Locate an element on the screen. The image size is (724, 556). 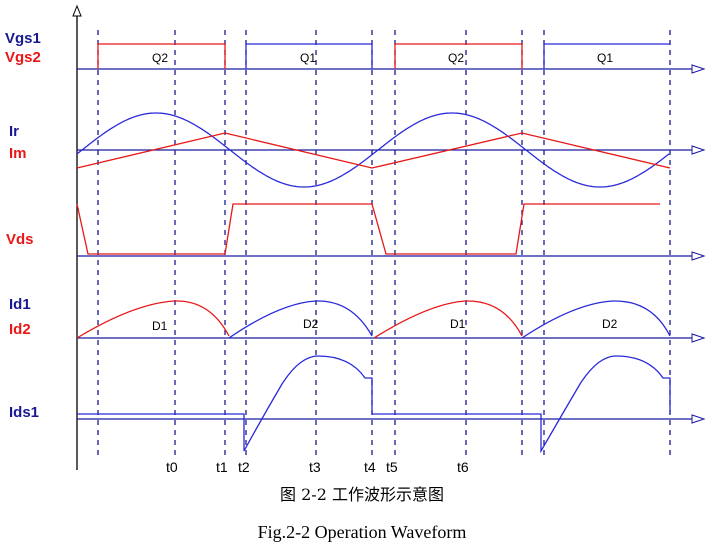
gate-label-4: Q1 is located at coordinates (605, 58).